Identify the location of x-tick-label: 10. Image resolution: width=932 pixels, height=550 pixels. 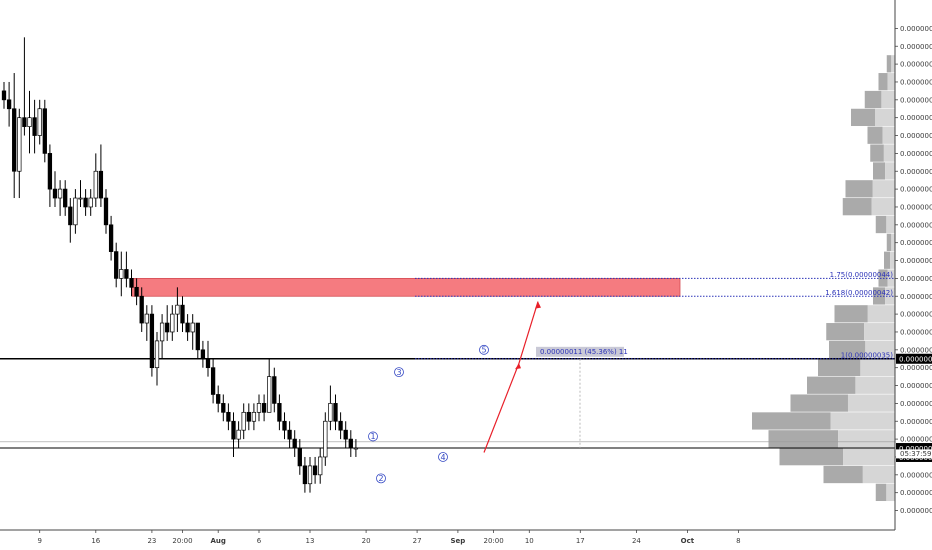
(529, 541).